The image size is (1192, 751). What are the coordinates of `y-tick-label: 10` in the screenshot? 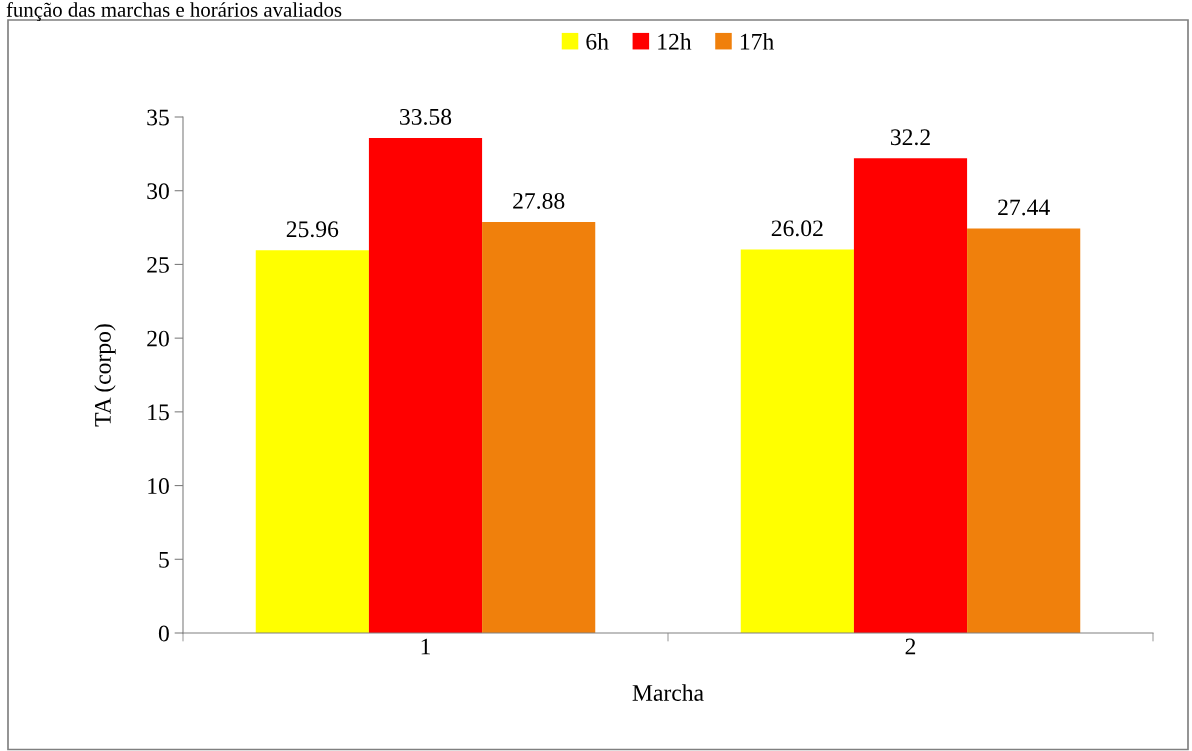 It's located at (158, 486).